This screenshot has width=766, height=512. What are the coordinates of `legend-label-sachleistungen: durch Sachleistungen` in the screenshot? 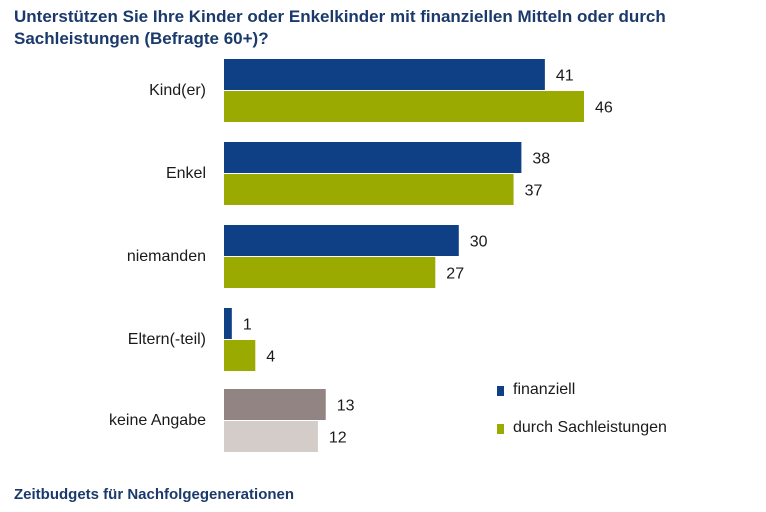 It's located at (590, 427).